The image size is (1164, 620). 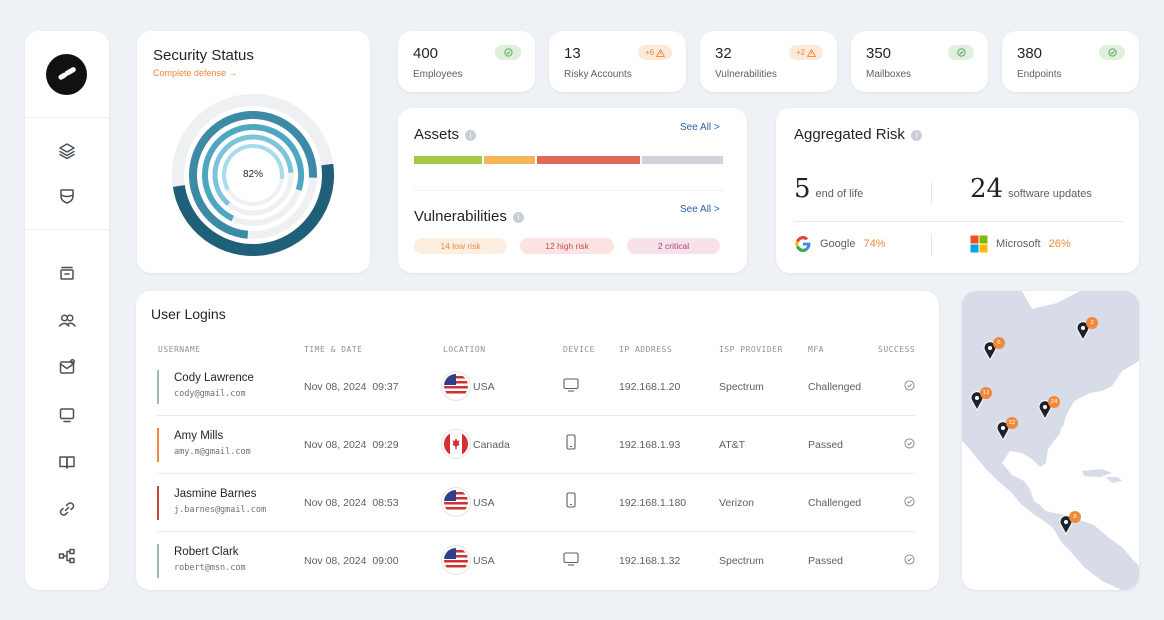 What do you see at coordinates (464, 349) in the screenshot?
I see `column-header: LOCATION` at bounding box center [464, 349].